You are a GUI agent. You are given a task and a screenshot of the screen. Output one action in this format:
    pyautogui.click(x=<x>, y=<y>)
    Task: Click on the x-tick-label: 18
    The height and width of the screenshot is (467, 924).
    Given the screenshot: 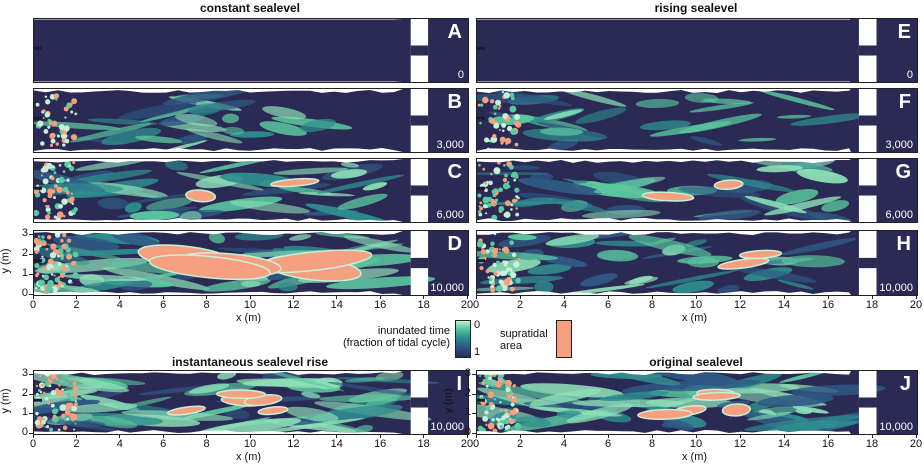 What is the action you would take?
    pyautogui.click(x=423, y=305)
    